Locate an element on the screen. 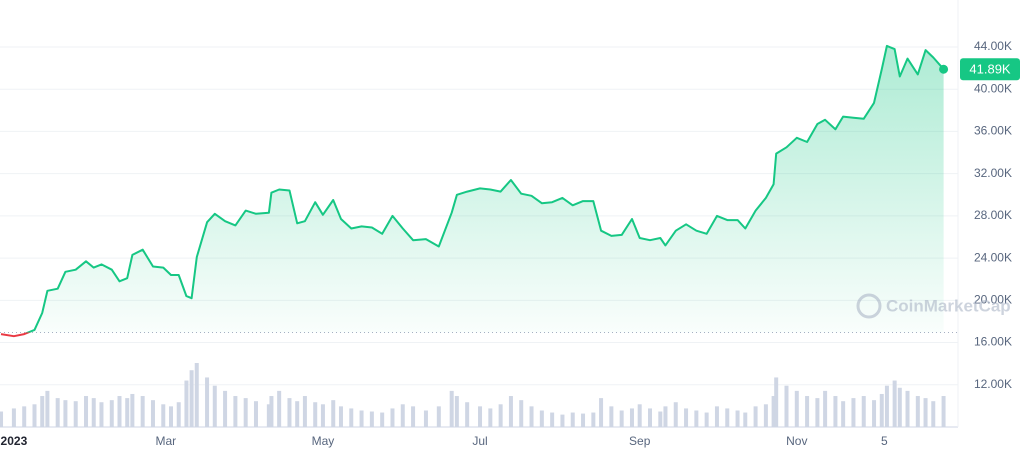  y-tick-label: 16.00K is located at coordinates (993, 342).